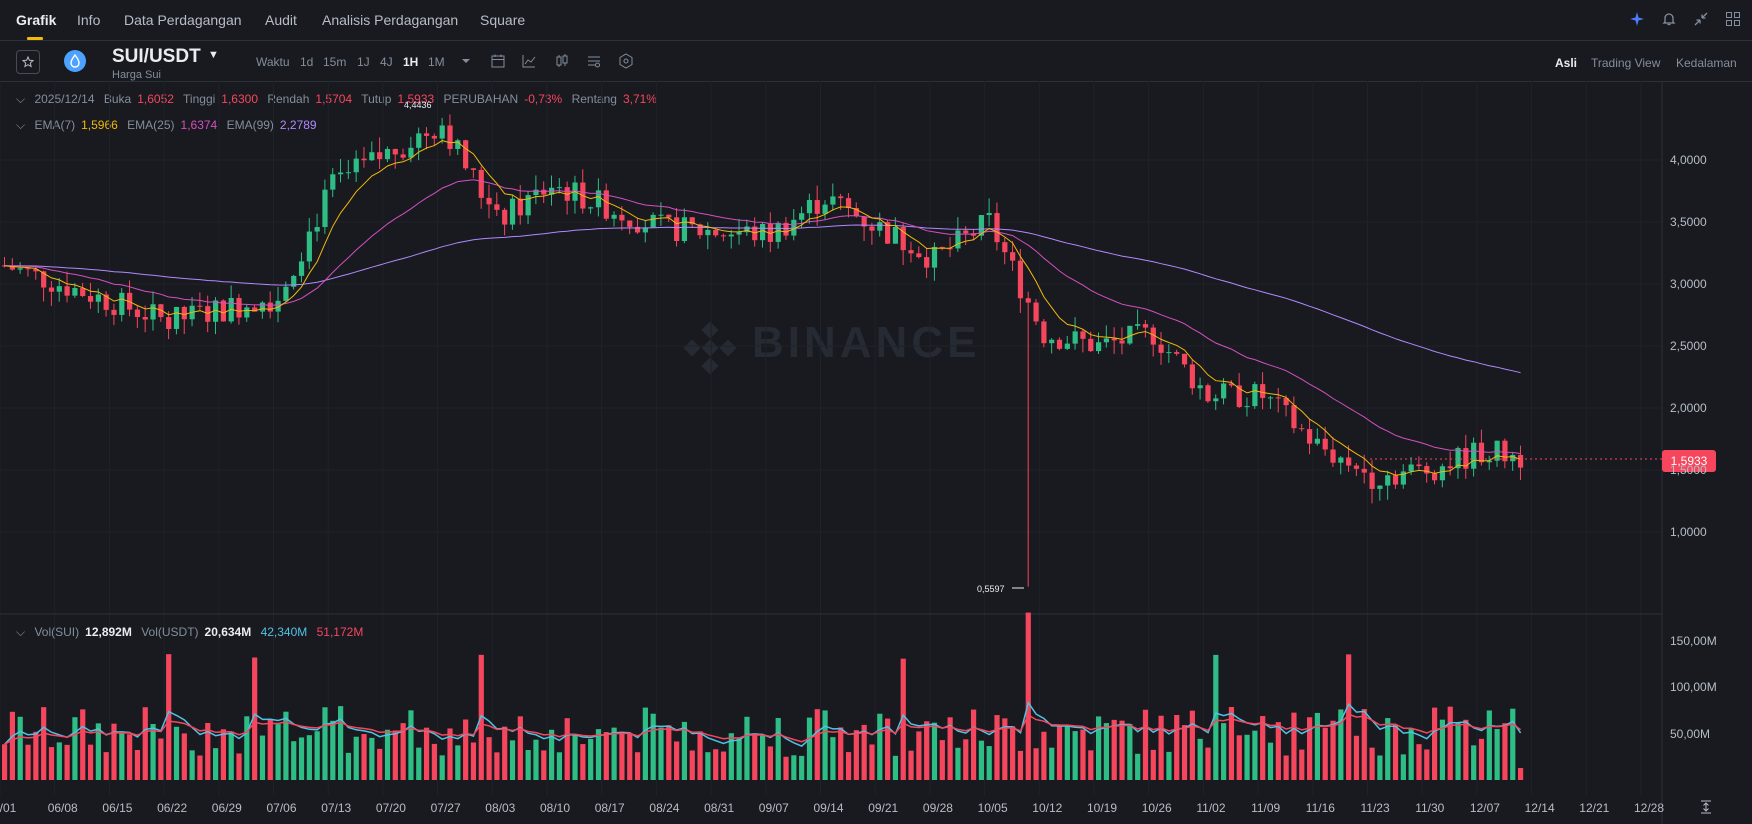 The height and width of the screenshot is (824, 1752). What do you see at coordinates (281, 808) in the screenshot?
I see `date-axis-label: 07/06` at bounding box center [281, 808].